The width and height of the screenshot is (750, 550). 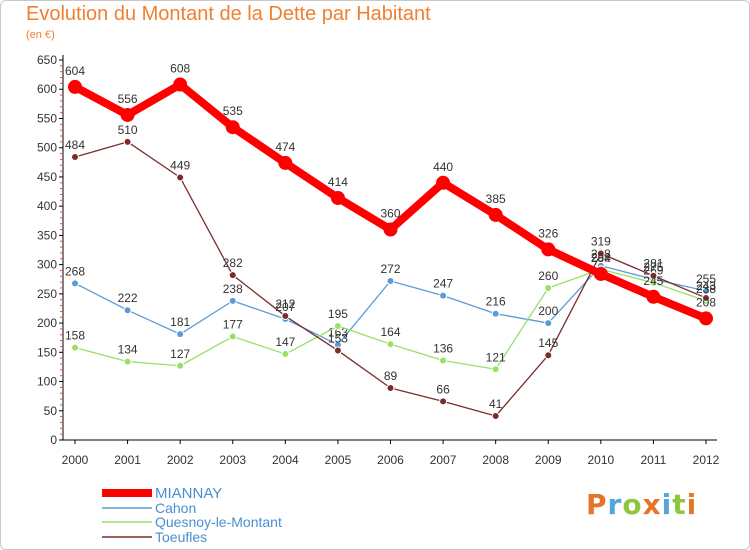 I want to click on data-label-cahon: 222, so click(x=128, y=298).